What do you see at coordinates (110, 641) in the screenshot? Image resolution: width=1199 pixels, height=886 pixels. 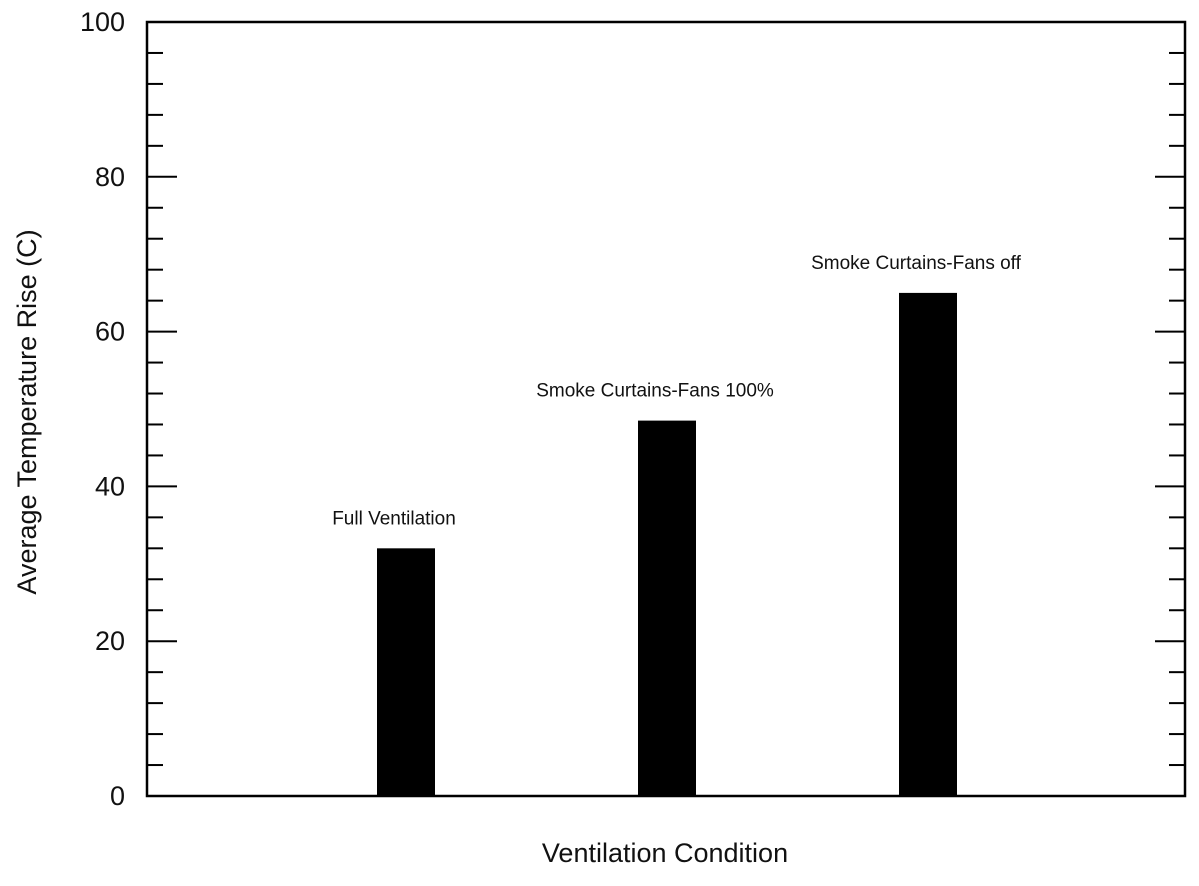 I see `y-tick-label: 20` at bounding box center [110, 641].